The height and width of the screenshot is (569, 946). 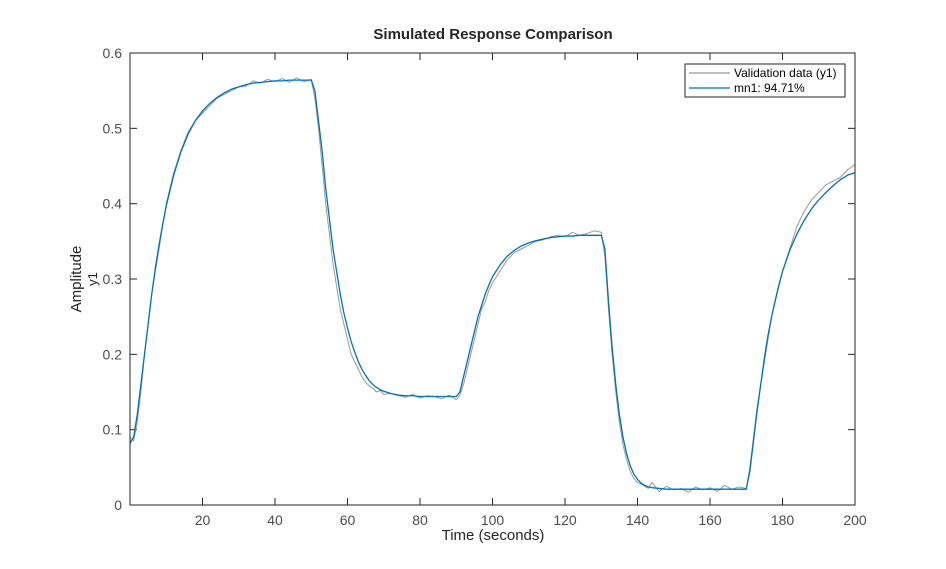 What do you see at coordinates (493, 535) in the screenshot?
I see `x-axis-label: Time (seconds)` at bounding box center [493, 535].